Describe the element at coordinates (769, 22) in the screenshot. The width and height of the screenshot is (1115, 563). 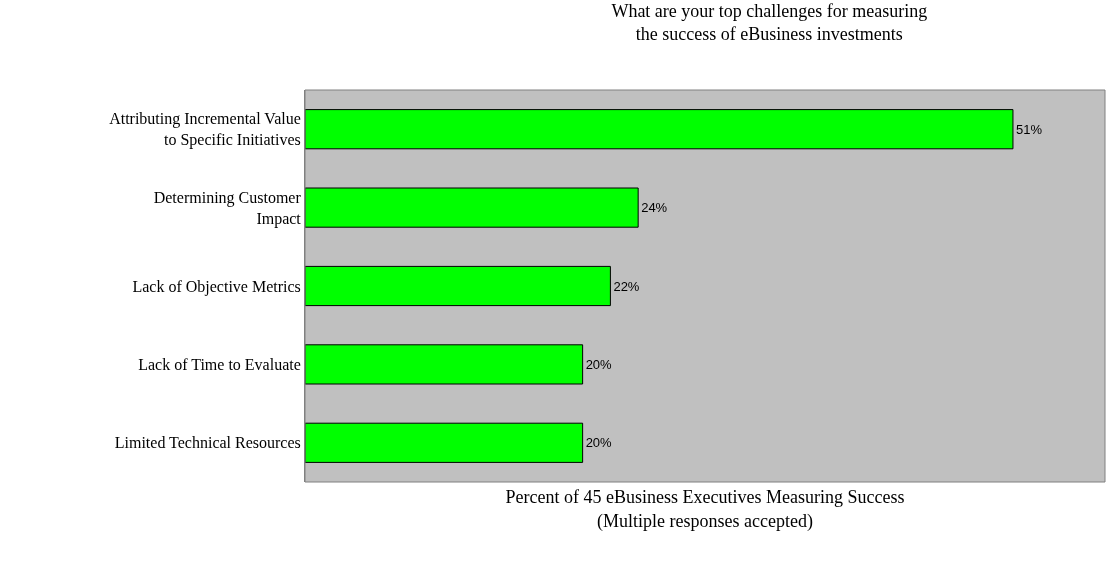
I see `chart-title: What are your top challenges for measuring the success of eBusiness investments` at that location.